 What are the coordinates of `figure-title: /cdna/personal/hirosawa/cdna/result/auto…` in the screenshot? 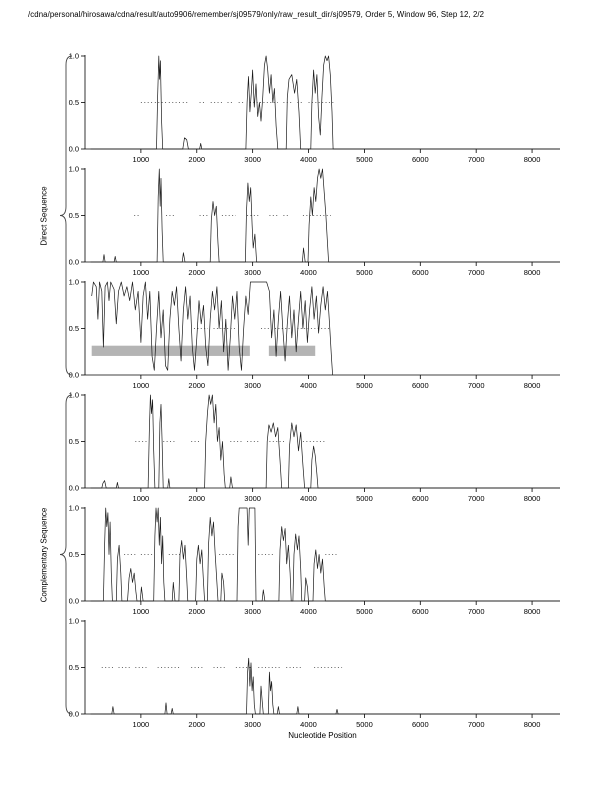 It's located at (256, 14).